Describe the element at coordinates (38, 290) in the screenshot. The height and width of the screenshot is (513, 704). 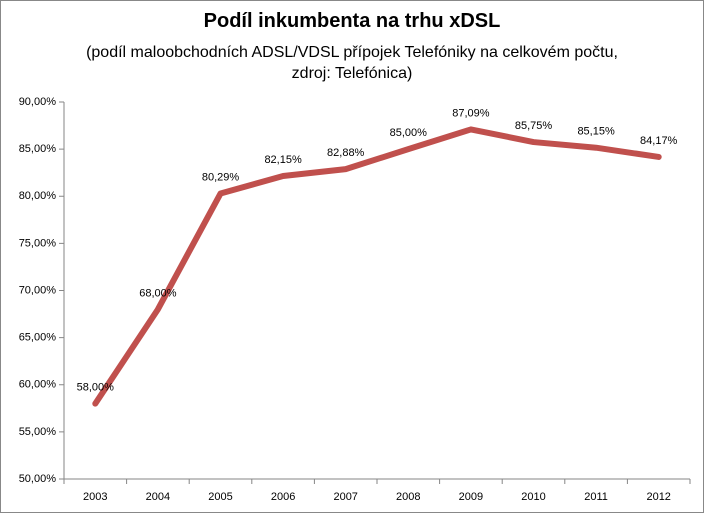
I see `y-tick-label: 70,00%` at that location.